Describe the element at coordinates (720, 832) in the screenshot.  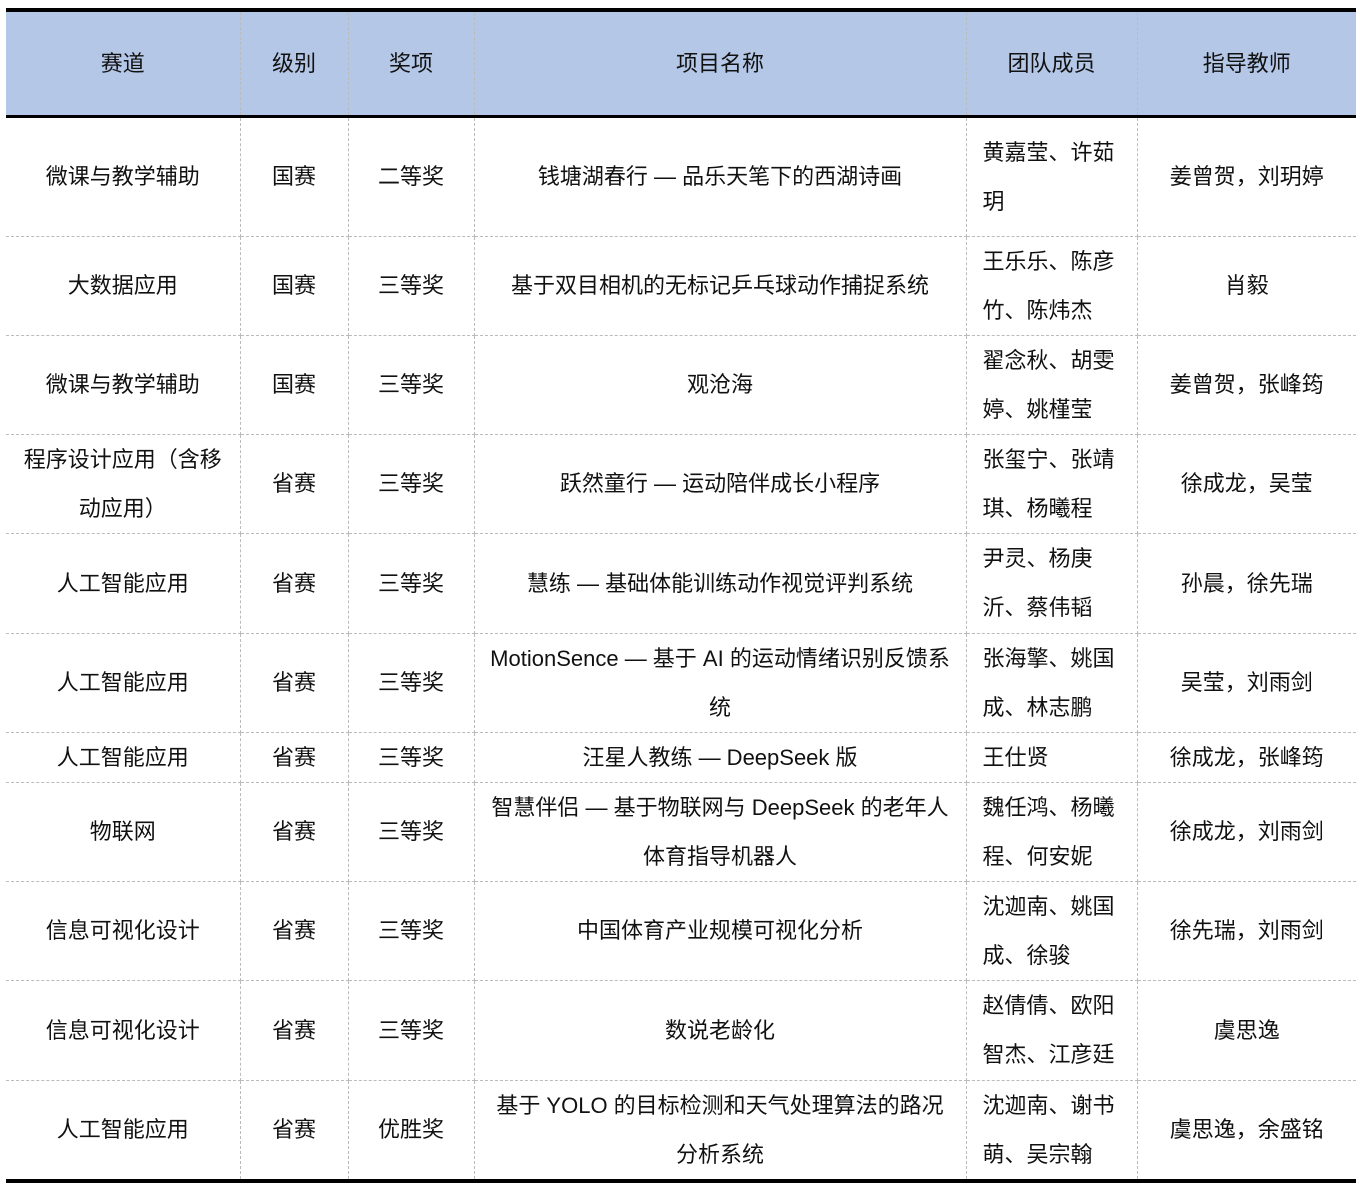
I see `cell-project: 智慧伴侣 — 基于物联网与 DeepSeek 的老年人体育指导机器人` at that location.